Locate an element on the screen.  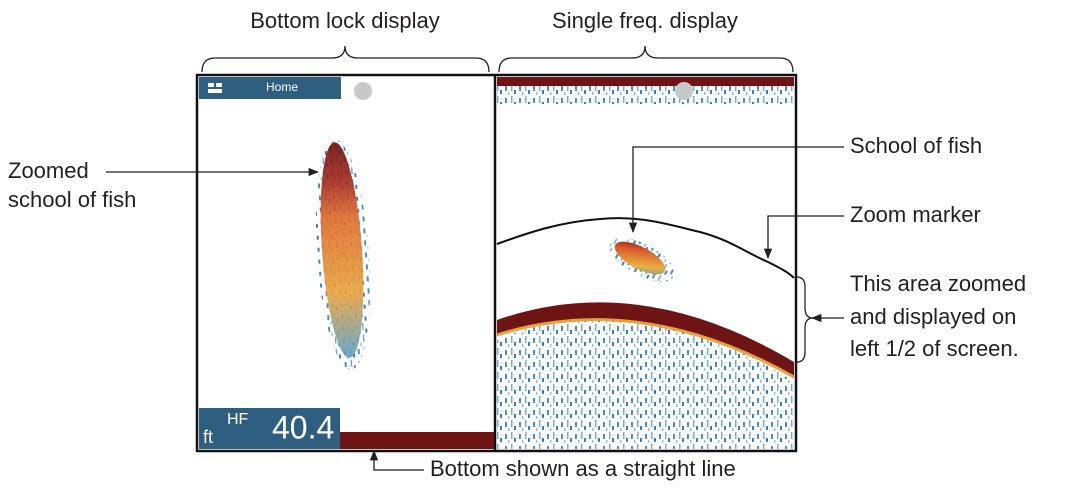
bottom-line is located at coordinates (417, 440).